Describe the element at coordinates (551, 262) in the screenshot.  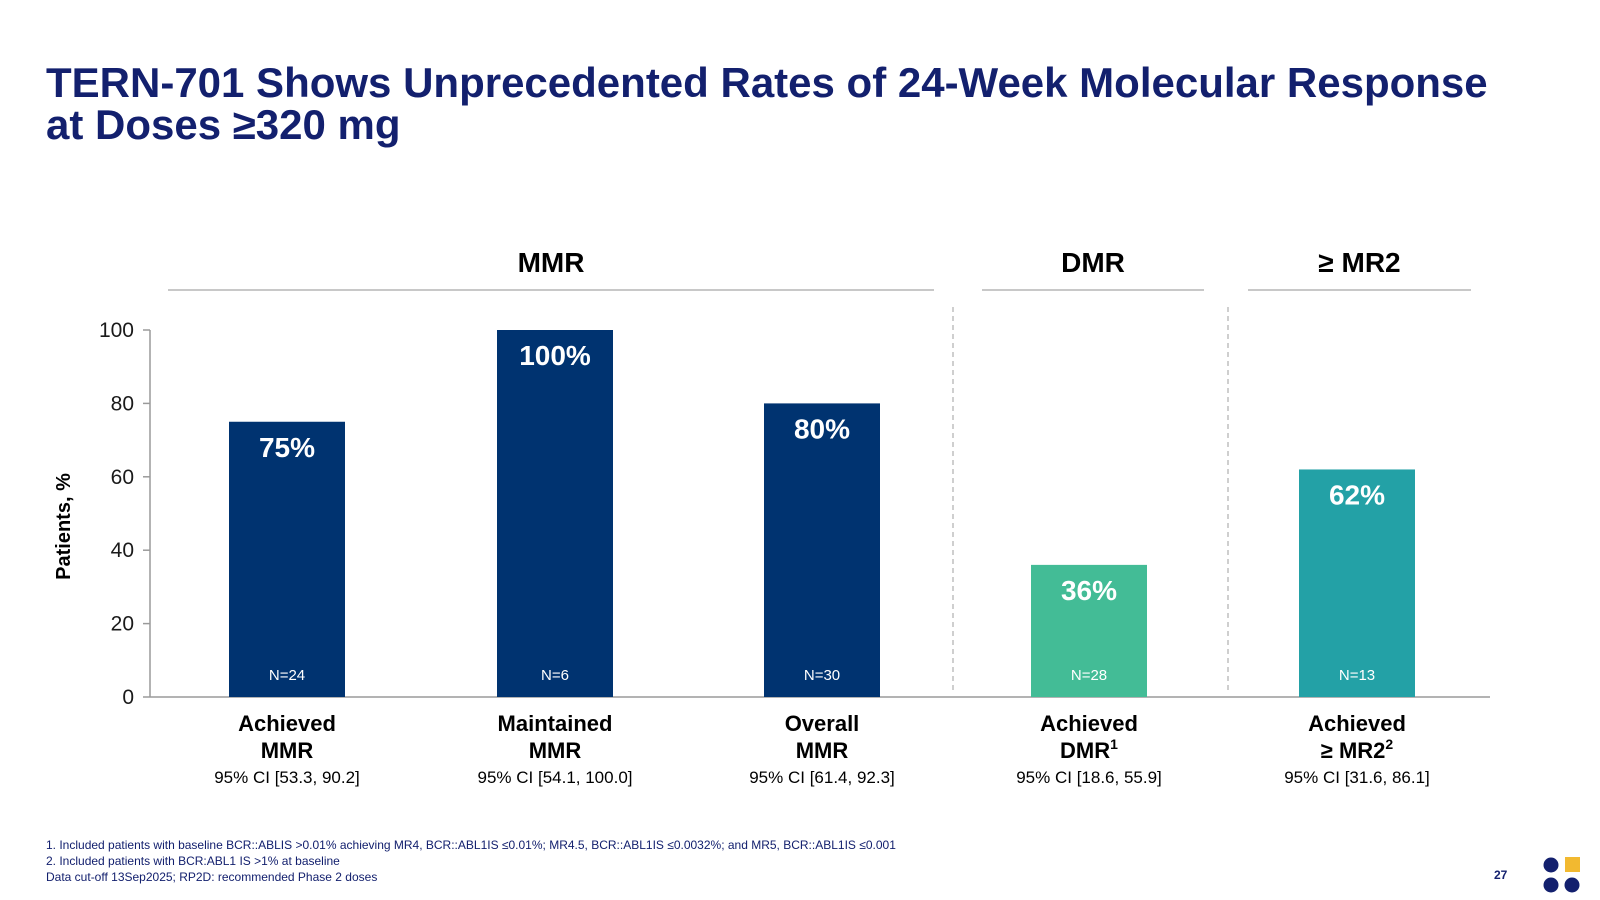
I see `group-header: MMR` at that location.